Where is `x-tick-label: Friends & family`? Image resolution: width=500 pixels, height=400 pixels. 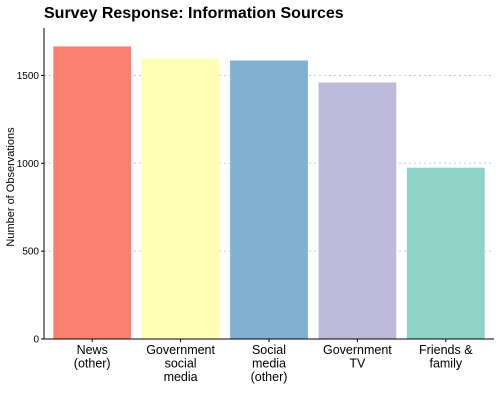
x-tick-label: Friends & family is located at coordinates (446, 357).